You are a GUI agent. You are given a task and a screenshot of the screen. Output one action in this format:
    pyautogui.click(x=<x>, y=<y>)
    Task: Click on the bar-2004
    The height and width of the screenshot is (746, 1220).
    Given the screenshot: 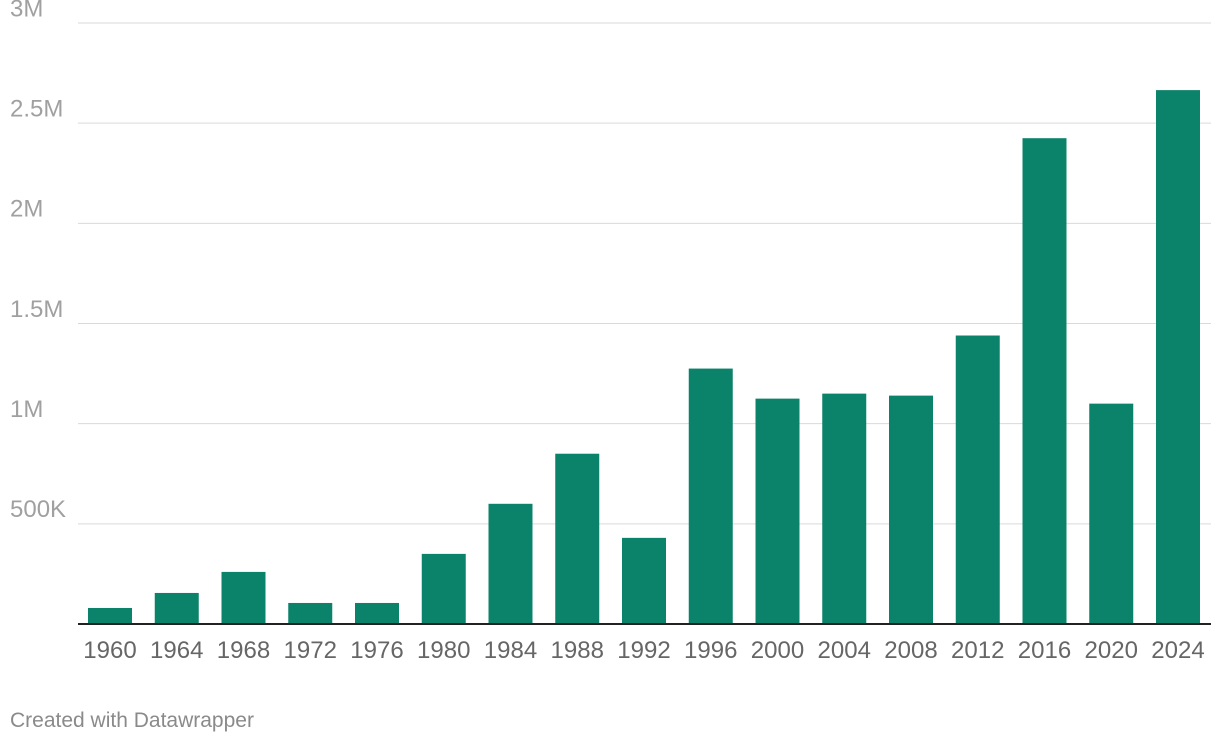 What is the action you would take?
    pyautogui.click(x=844, y=508)
    